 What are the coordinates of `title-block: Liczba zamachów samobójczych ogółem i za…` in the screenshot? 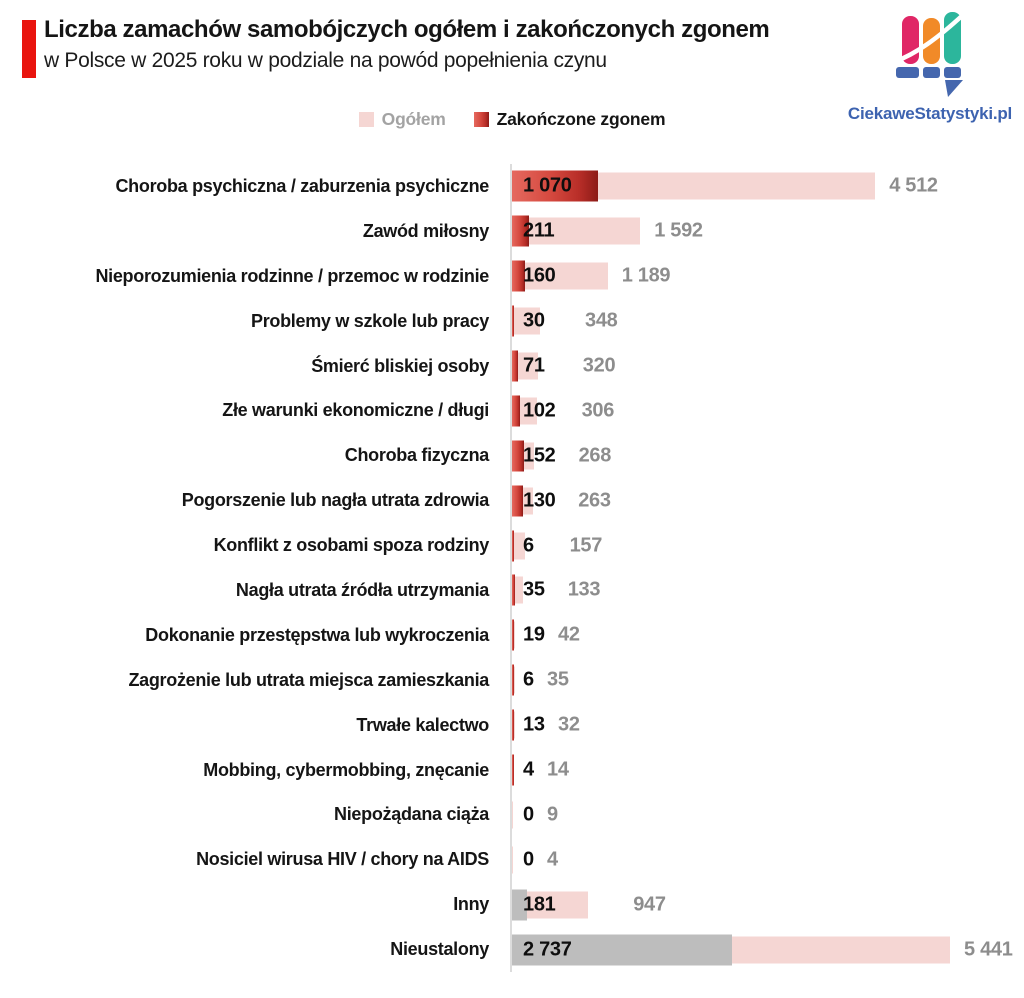 It's located at (454, 44).